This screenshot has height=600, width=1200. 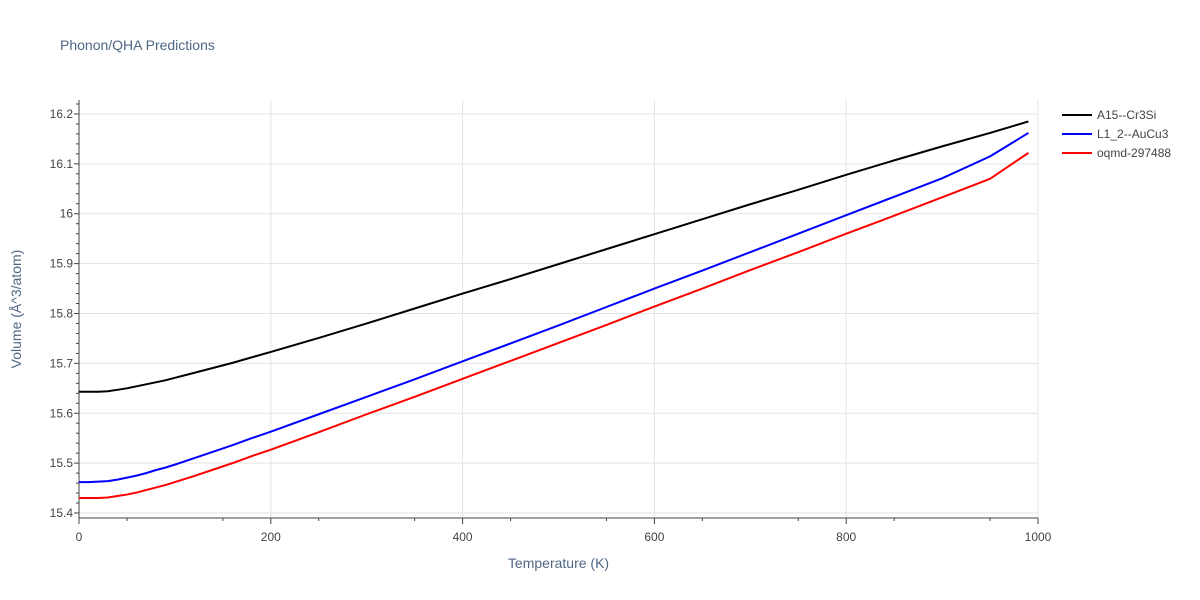 I want to click on y-tick-label: 15.5, so click(x=62, y=463).